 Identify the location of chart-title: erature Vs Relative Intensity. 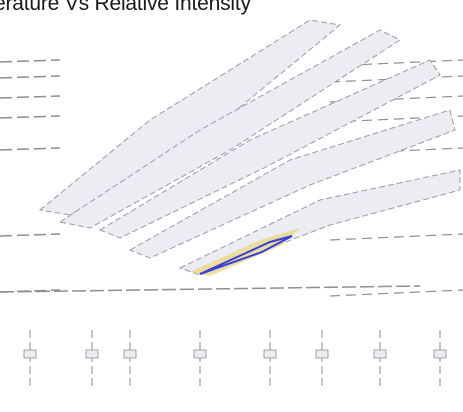
(125, 7).